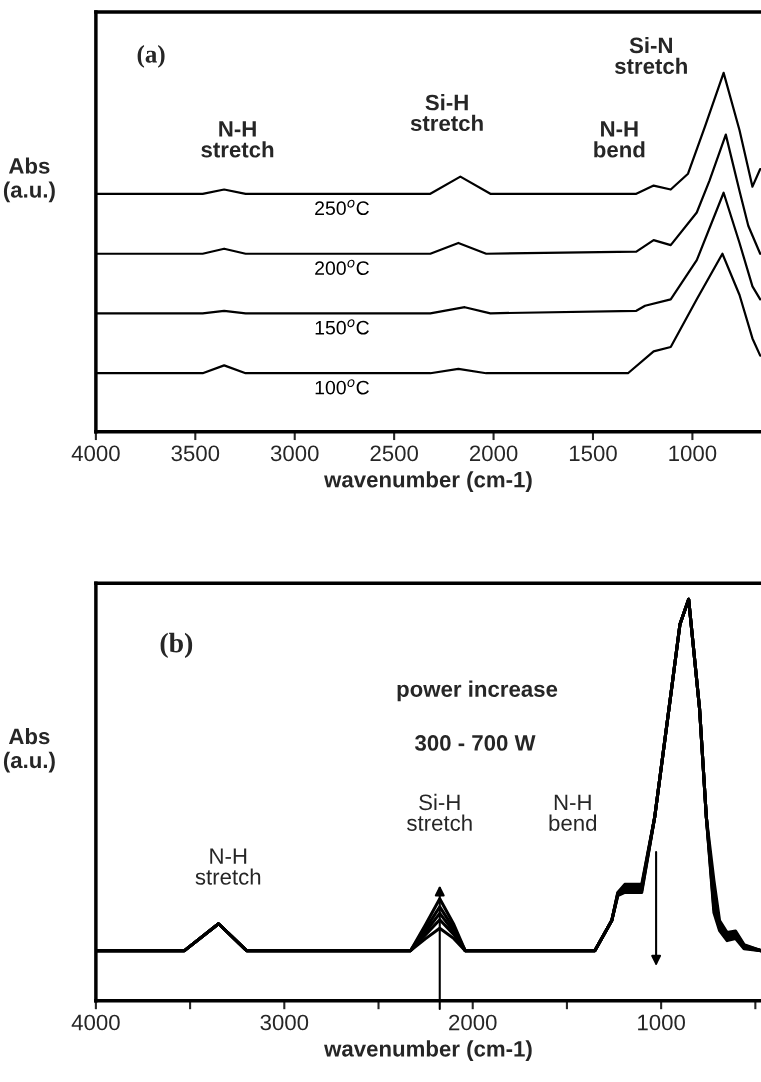 The image size is (761, 1082). I want to click on x-tick-label: 1500, so click(593, 453).